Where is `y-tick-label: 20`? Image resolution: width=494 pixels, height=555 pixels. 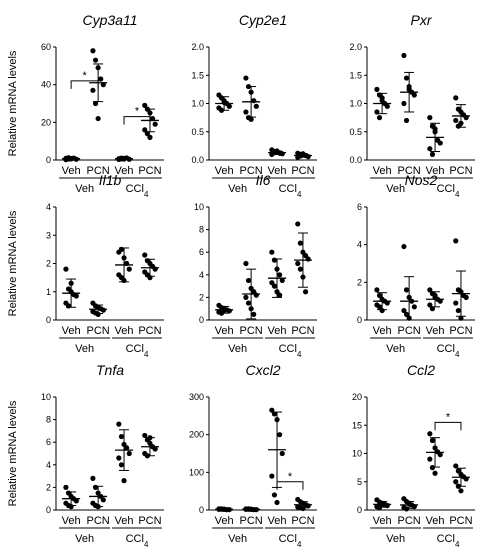
y-tick-label: 20 is located at coordinates (46, 122).